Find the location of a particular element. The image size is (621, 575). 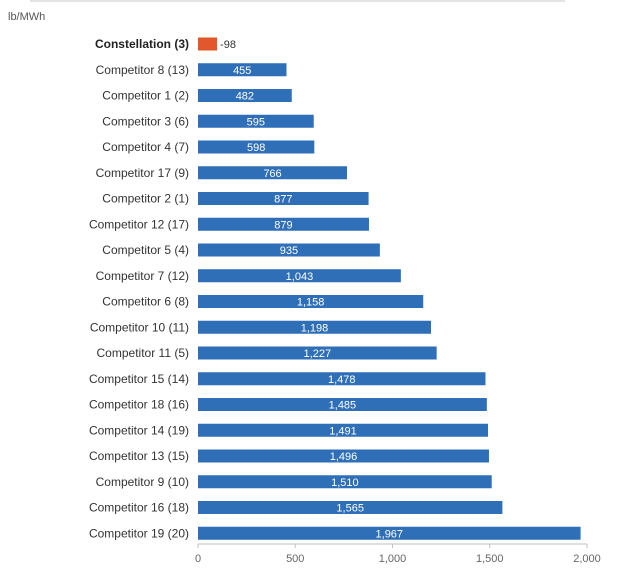

value-label: 1,496 is located at coordinates (344, 457).